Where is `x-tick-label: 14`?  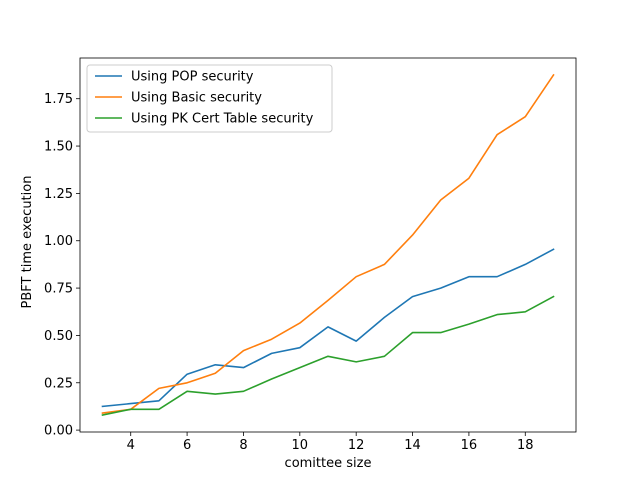 x-tick-label: 14 is located at coordinates (412, 445).